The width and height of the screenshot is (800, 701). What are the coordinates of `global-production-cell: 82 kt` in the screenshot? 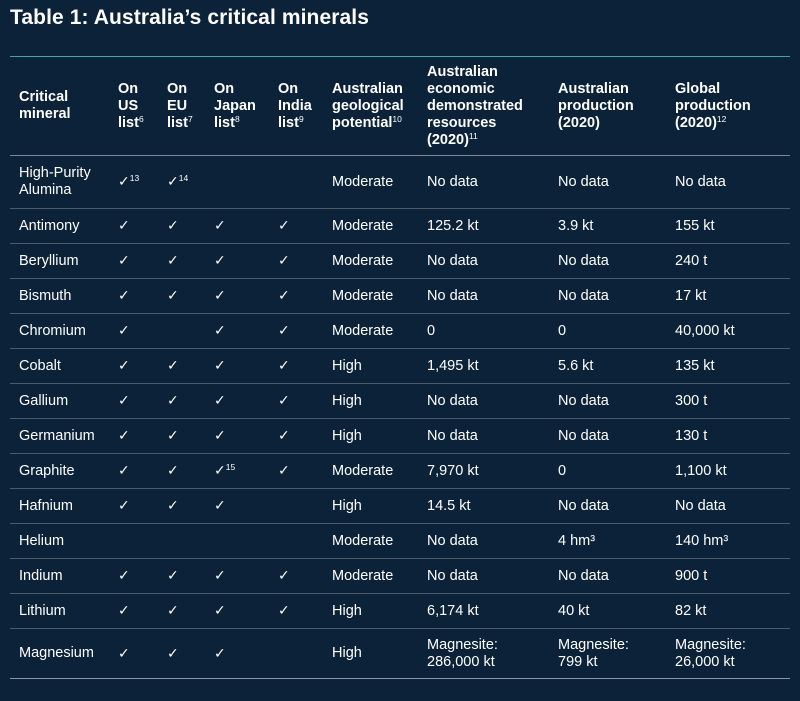 It's located at (728, 611).